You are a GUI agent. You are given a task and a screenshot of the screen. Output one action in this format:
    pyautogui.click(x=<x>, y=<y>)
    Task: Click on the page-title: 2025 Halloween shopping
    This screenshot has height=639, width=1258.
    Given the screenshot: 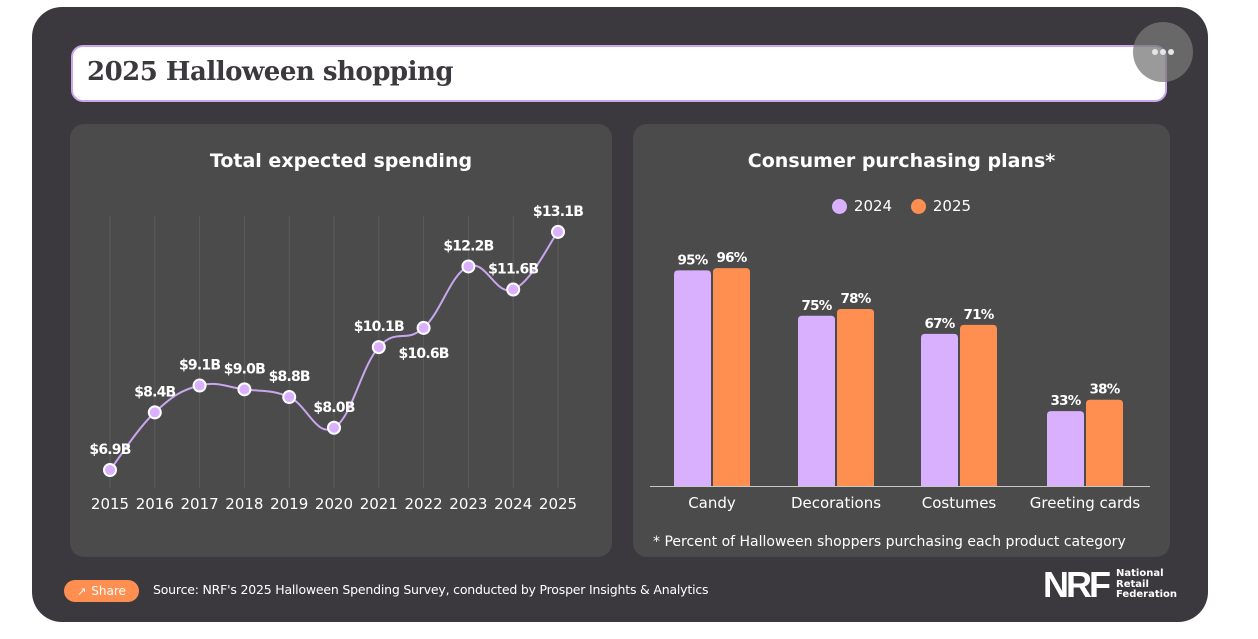 What is the action you would take?
    pyautogui.click(x=270, y=72)
    